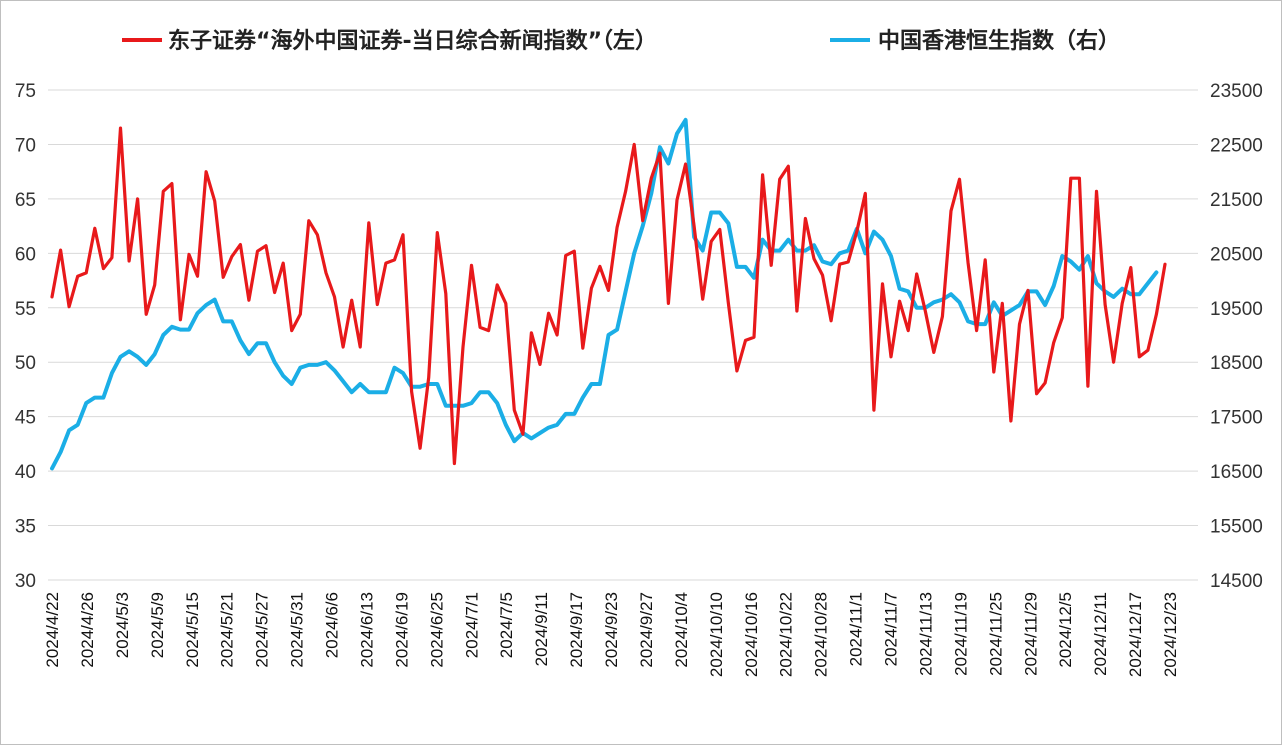  I want to click on legend: 东子证券“海外中国证券-当日综合新闻指数”（左） 中国香港恒生指数（右）, so click(621, 41).